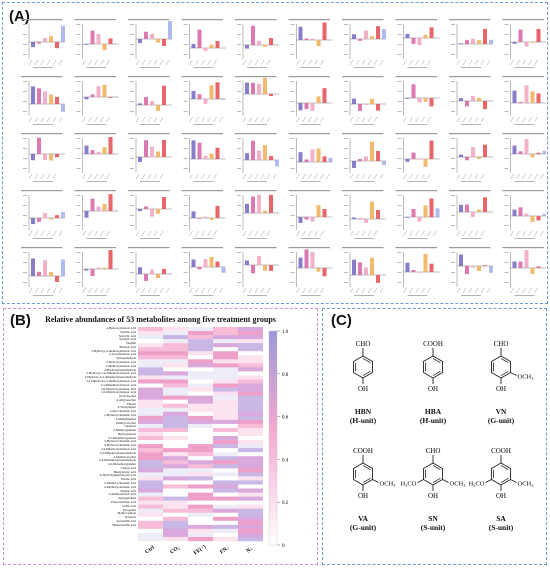 The image size is (550, 568). Describe the element at coordinates (363, 474) in the screenshot. I see `benzene-ring` at that location.